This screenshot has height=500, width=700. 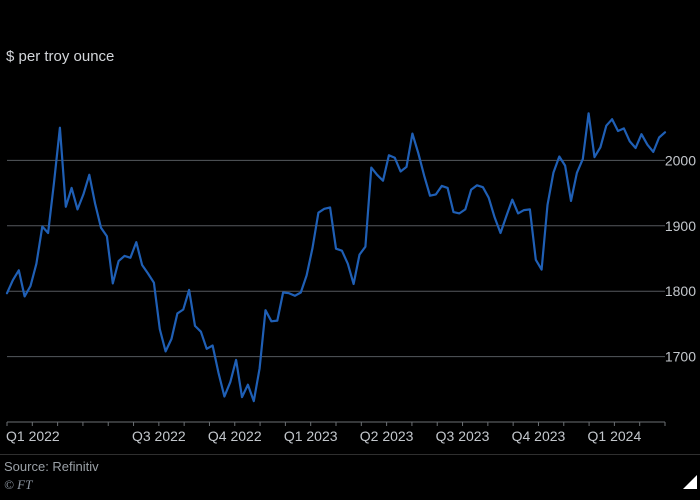 I want to click on y-axis-tick-label: 2000, so click(x=680, y=160).